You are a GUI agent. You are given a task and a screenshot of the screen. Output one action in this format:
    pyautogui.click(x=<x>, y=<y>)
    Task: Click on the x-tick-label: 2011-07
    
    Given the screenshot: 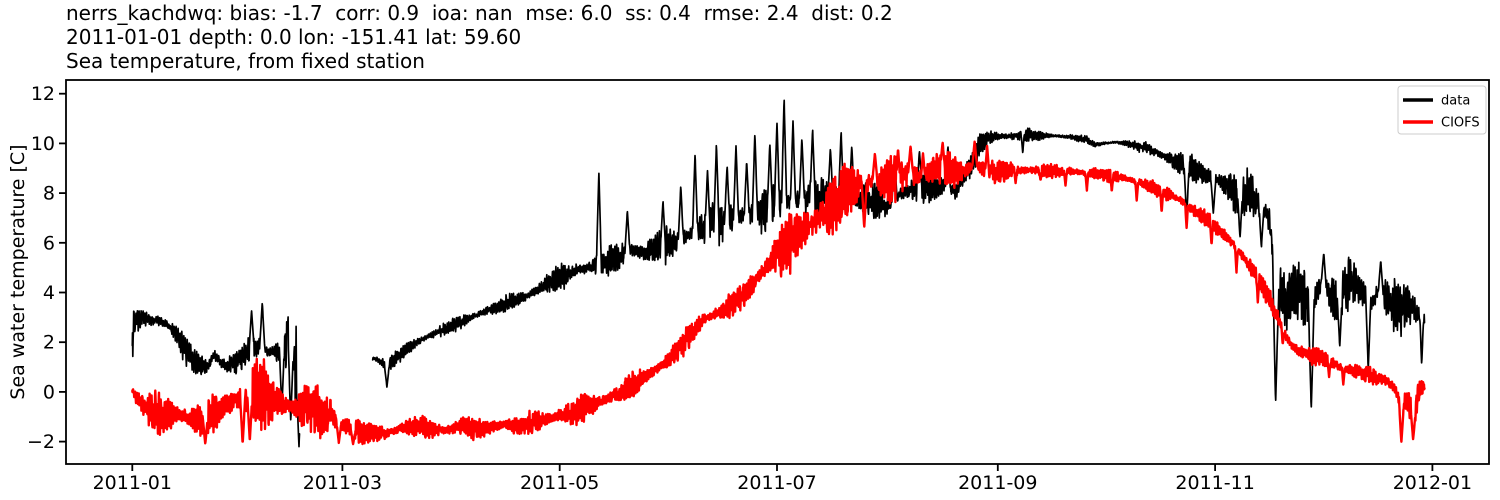 What is the action you would take?
    pyautogui.click(x=776, y=483)
    